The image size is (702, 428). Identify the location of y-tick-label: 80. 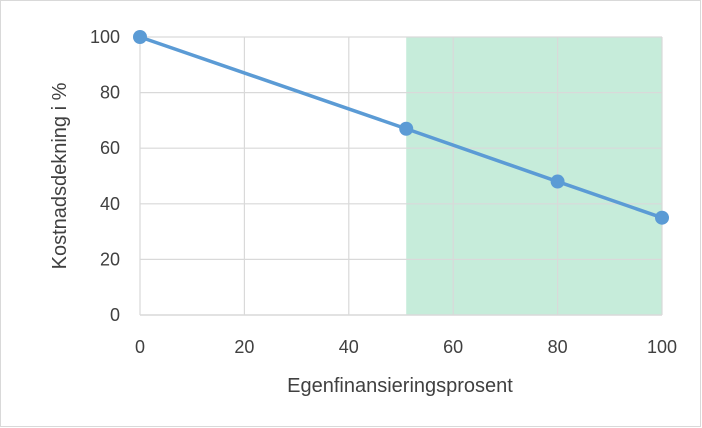
(110, 93).